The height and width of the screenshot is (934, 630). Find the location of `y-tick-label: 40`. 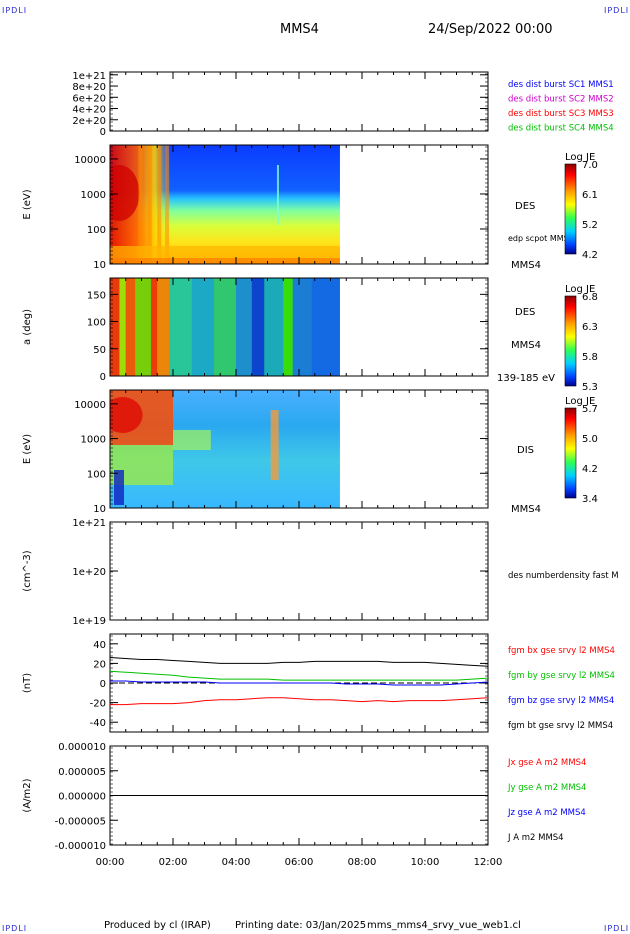

y-tick-label: 40 is located at coordinates (99, 645).